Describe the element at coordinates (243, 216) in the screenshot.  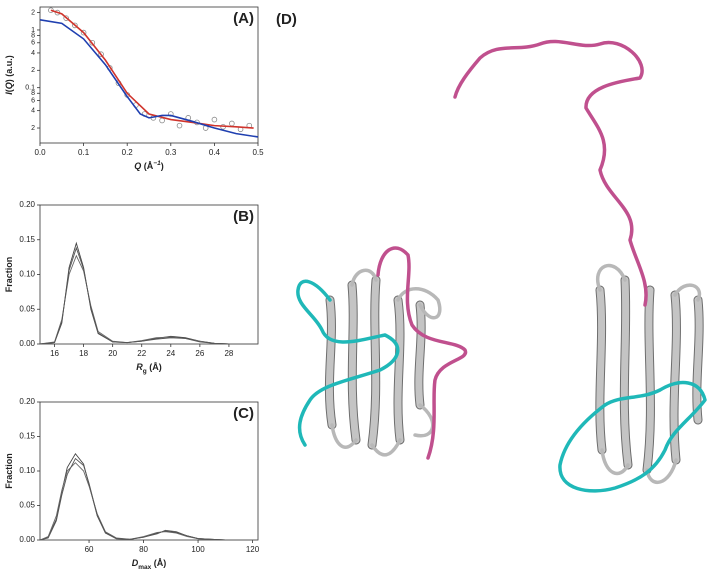
I see `panel-label: (B)` at that location.